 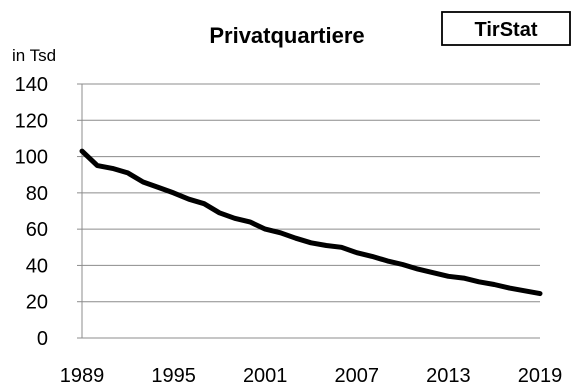 I want to click on y-tick-label: 80, so click(x=37, y=194).